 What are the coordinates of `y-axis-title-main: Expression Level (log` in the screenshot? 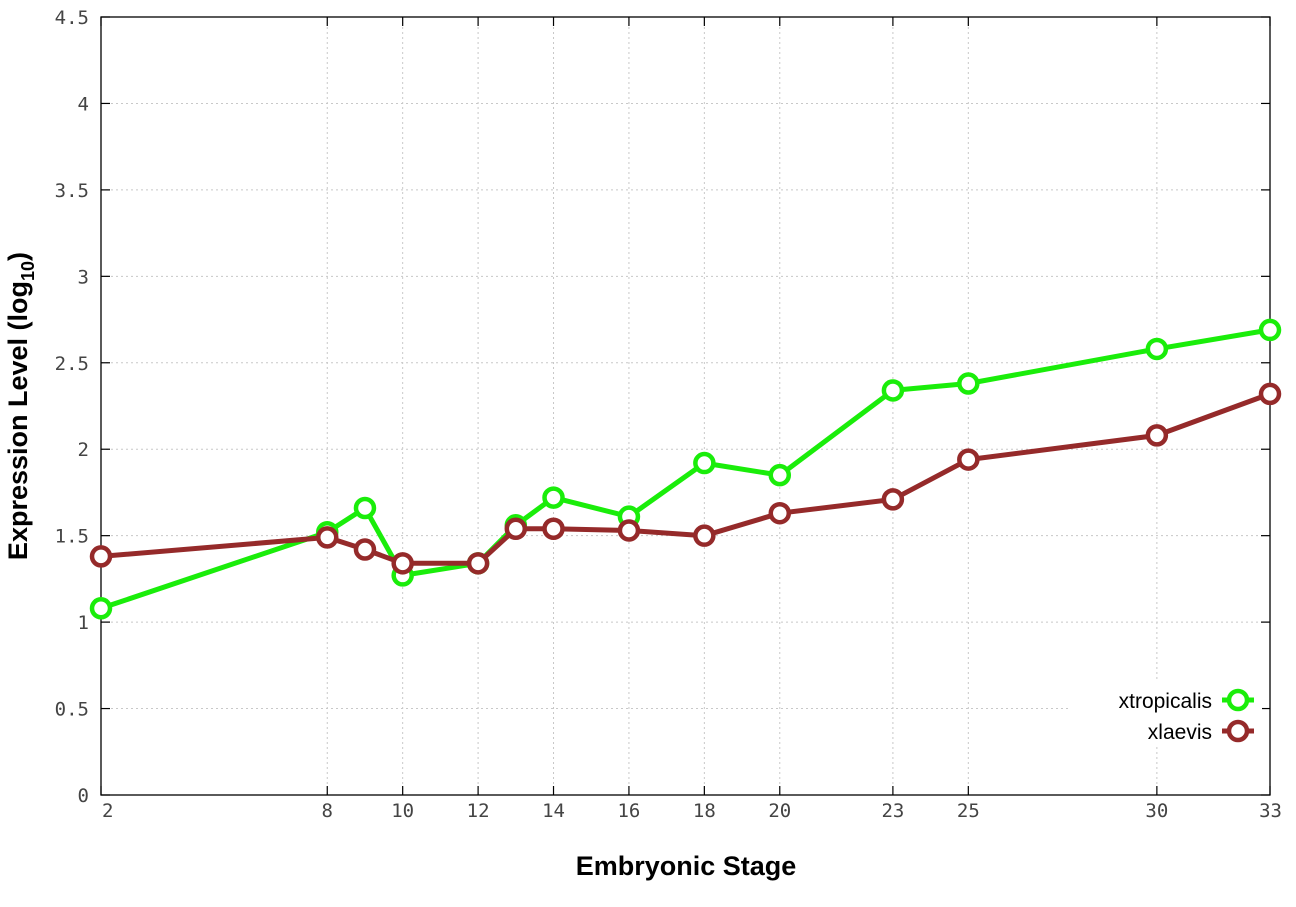 It's located at (18, 420).